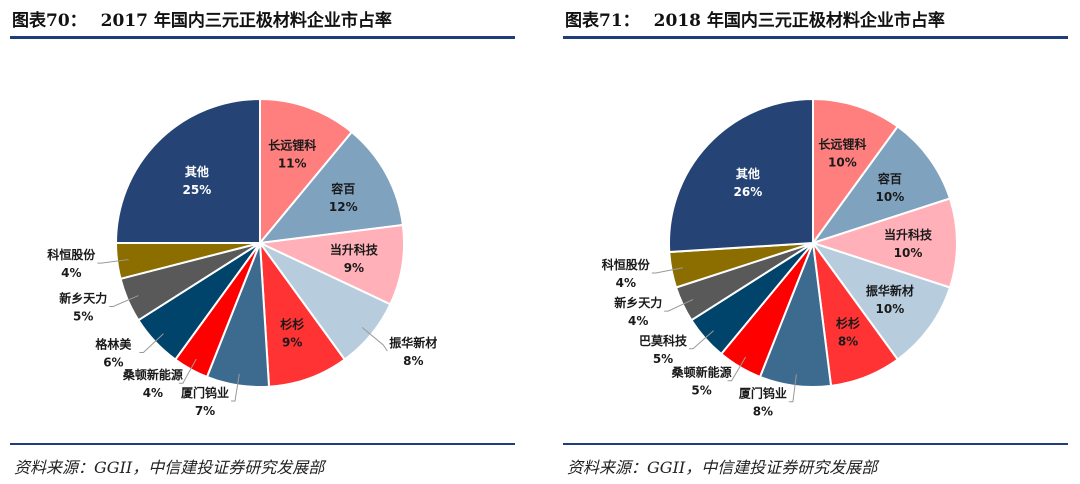 The height and width of the screenshot is (484, 1080). Describe the element at coordinates (197, 190) in the screenshot. I see `slice-percent-label: 25%` at that location.